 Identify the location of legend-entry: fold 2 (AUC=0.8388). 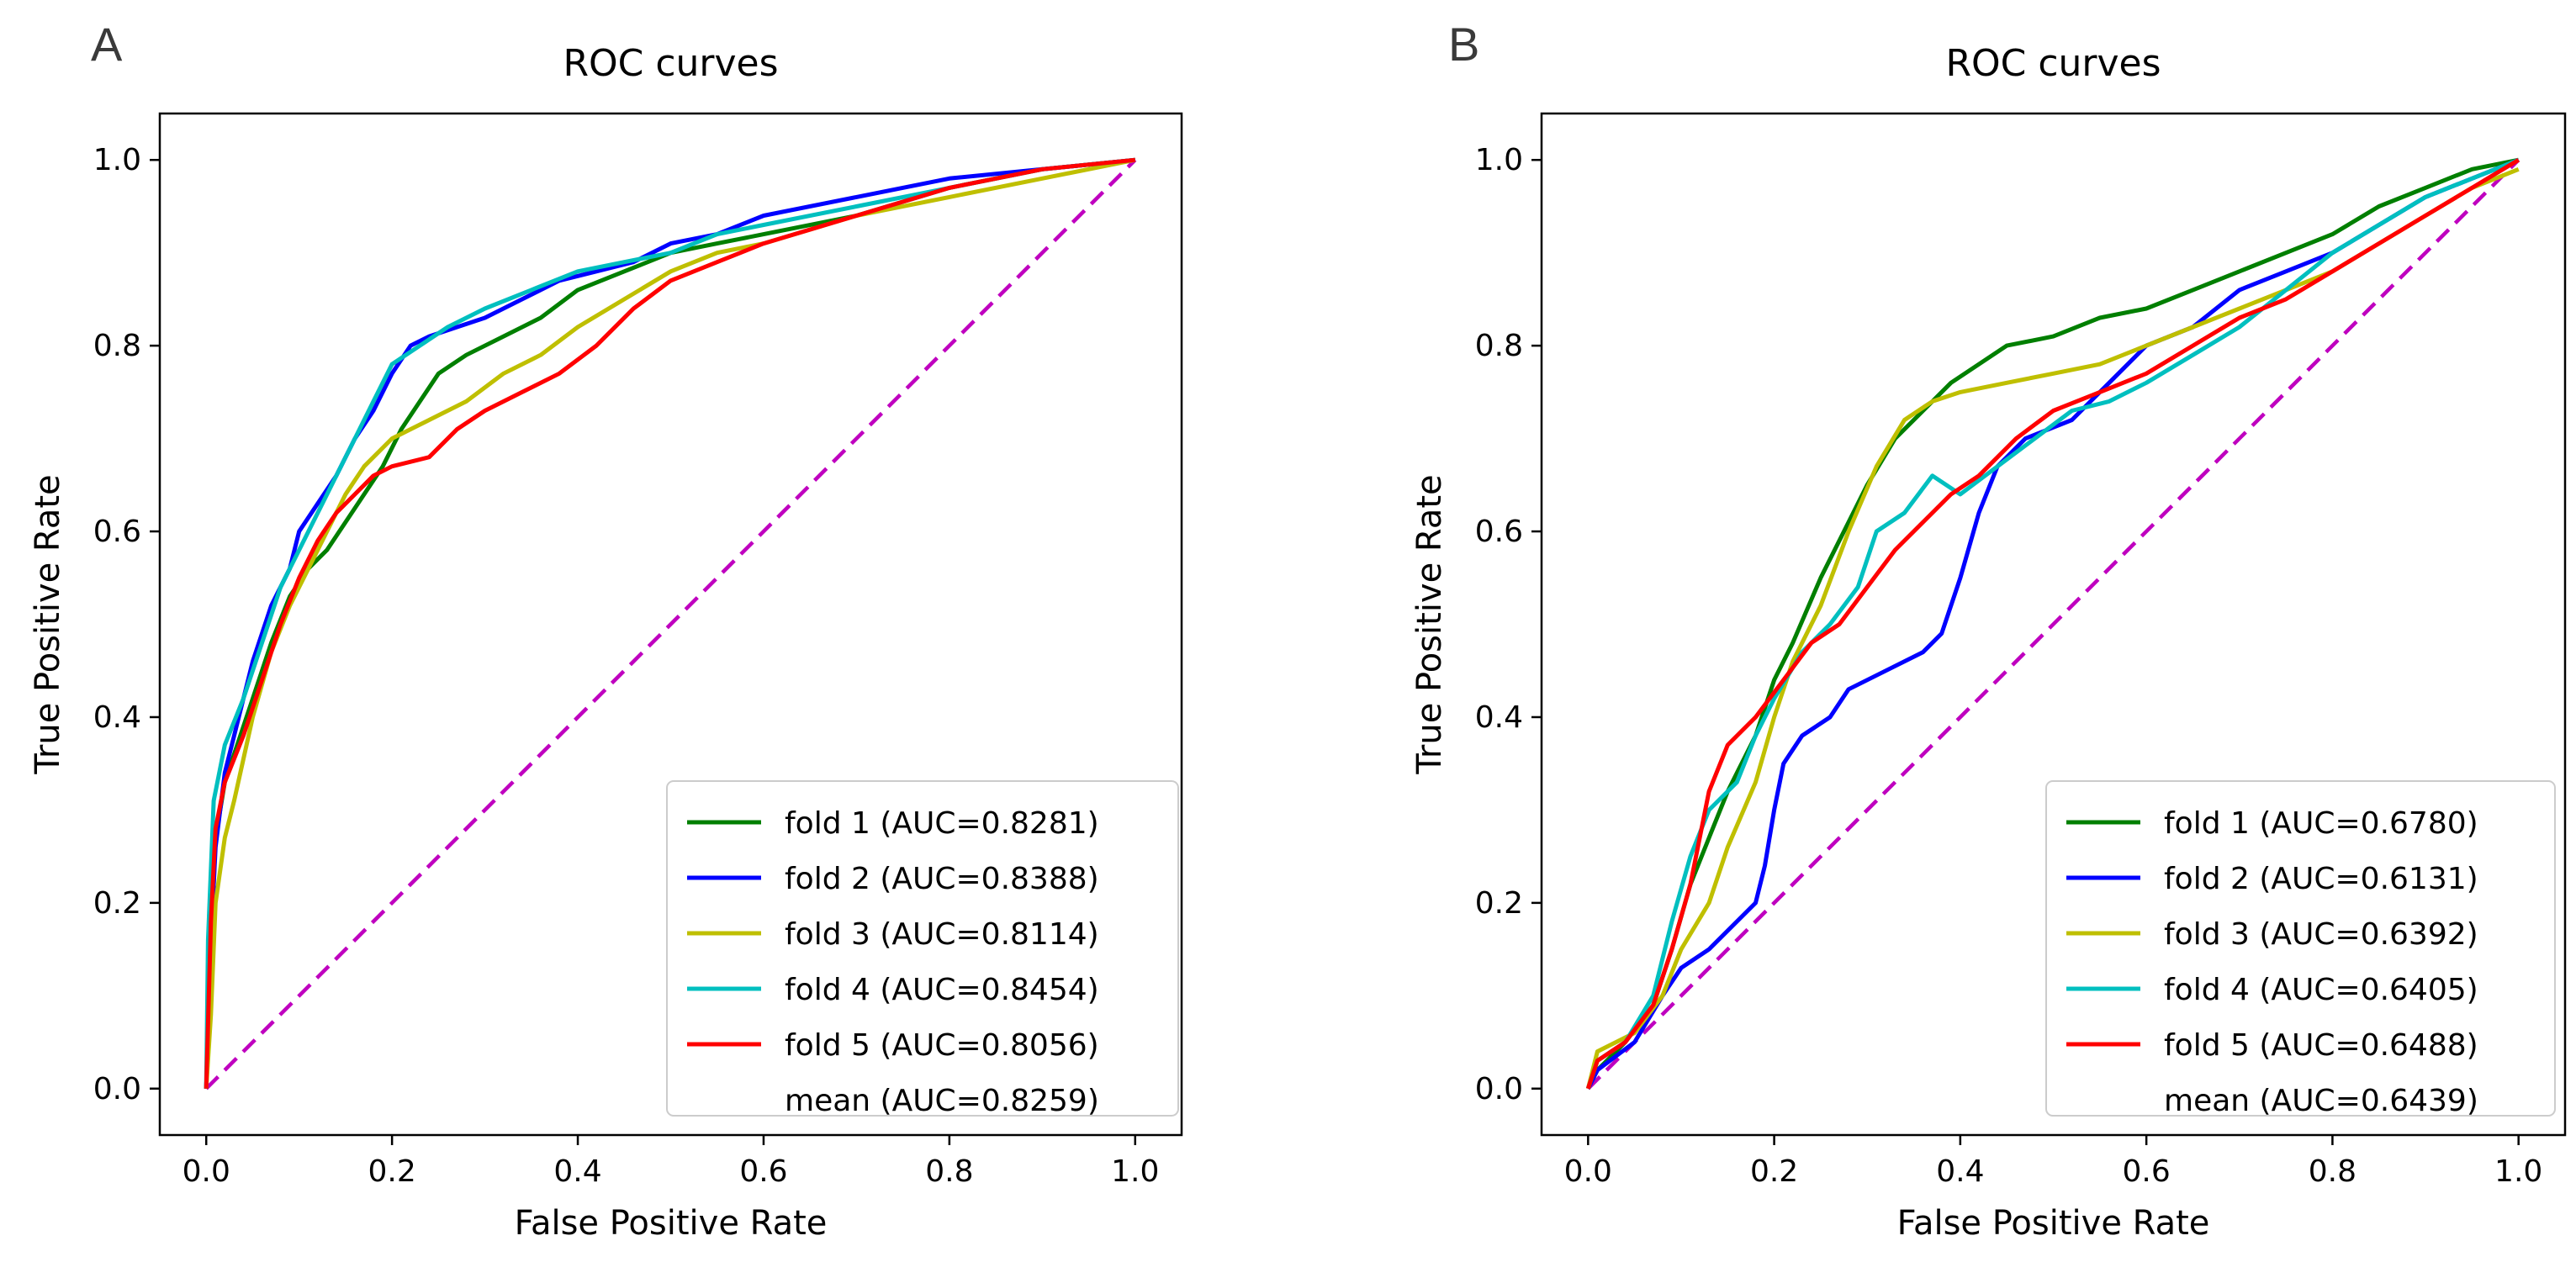
(942, 879).